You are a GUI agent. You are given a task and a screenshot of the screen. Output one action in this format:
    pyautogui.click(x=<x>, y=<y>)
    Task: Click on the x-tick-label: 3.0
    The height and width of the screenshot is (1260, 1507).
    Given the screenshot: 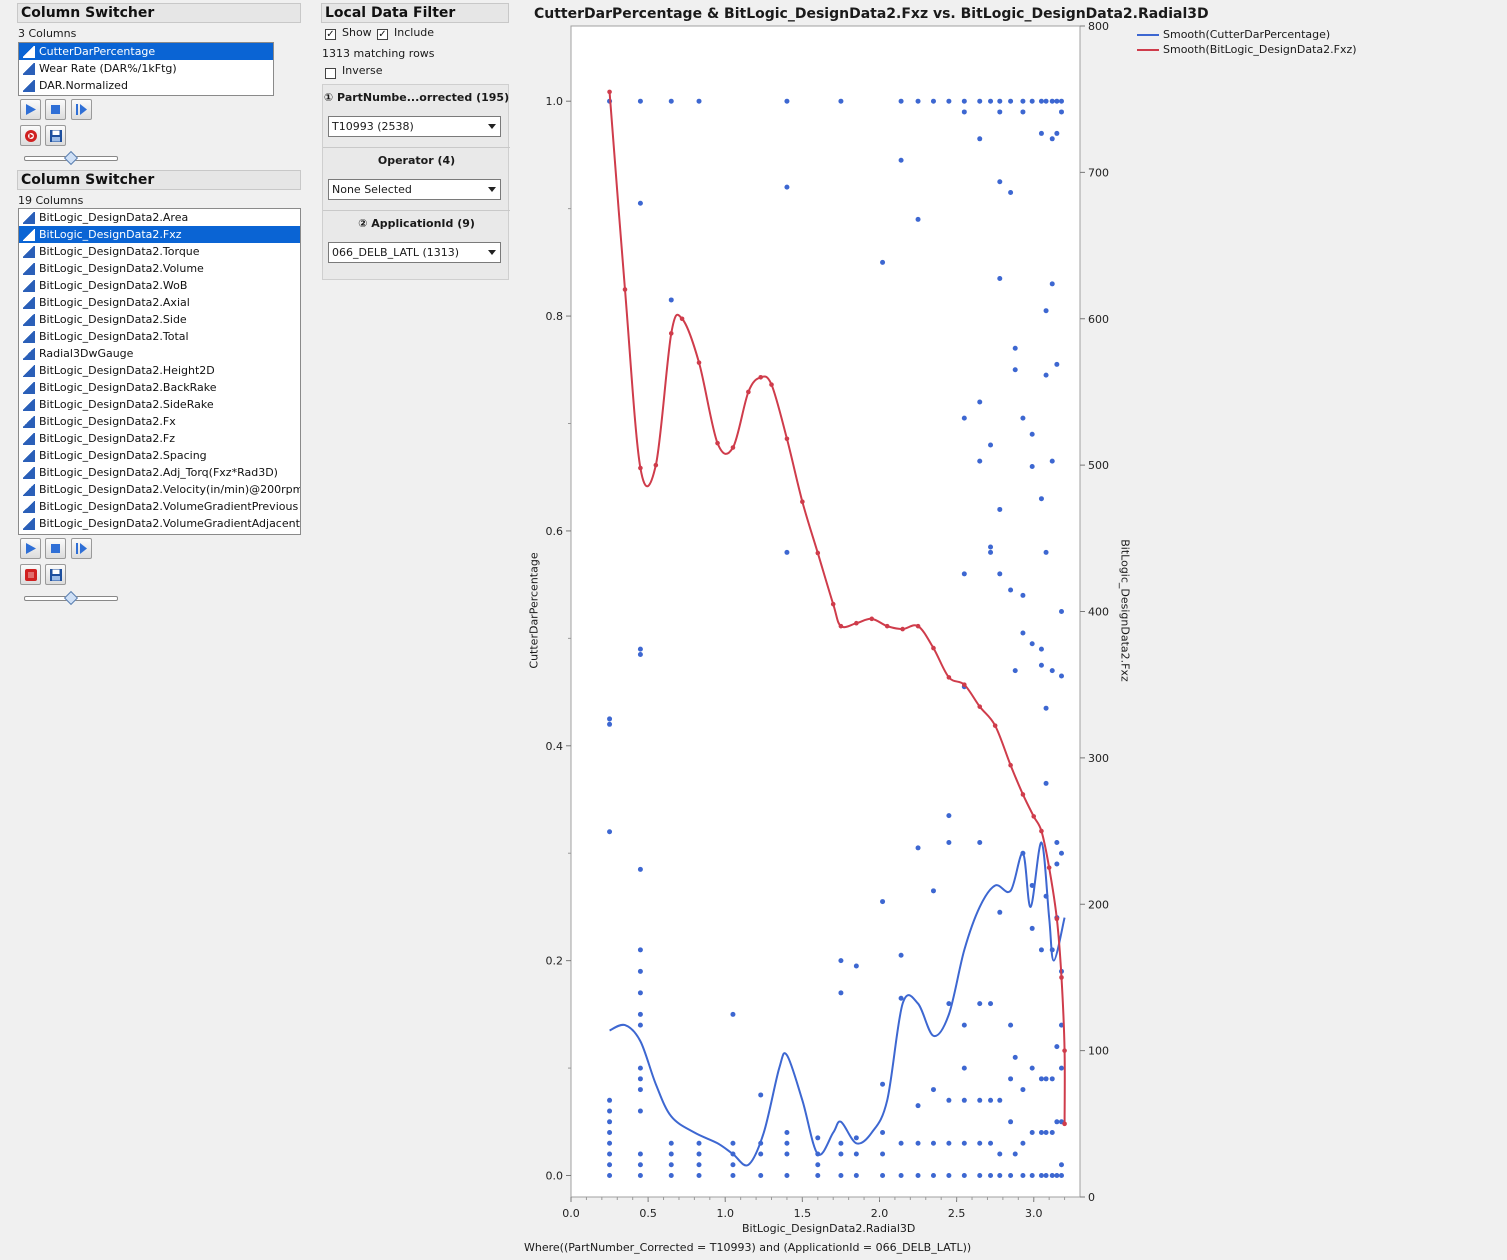 What is the action you would take?
    pyautogui.click(x=1034, y=1213)
    